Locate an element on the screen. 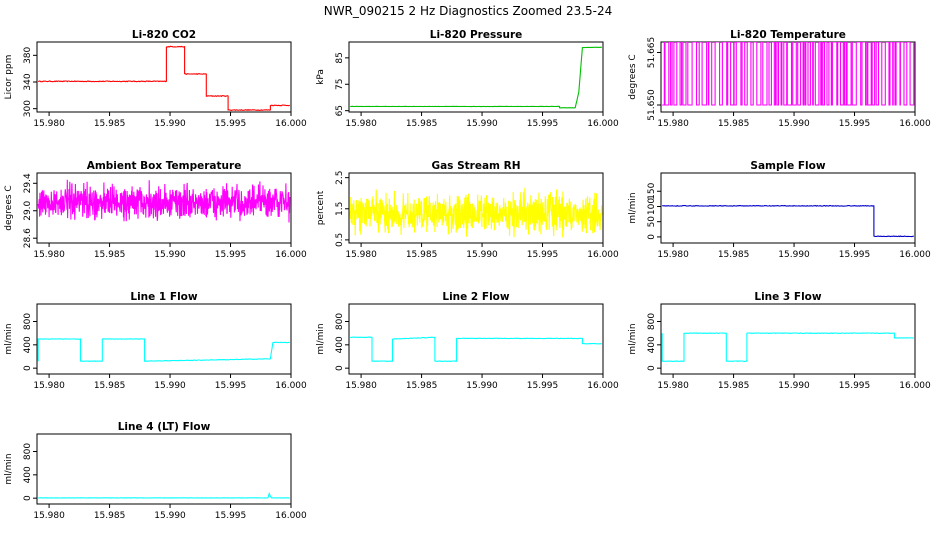 The width and height of the screenshot is (936, 540). y-tick-label: 50 is located at coordinates (652, 222).